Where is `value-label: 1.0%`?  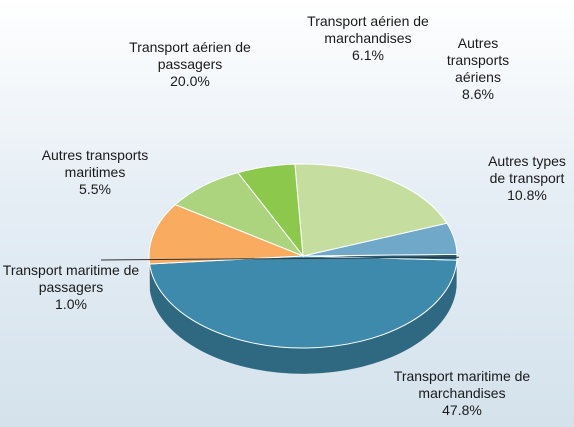 value-label: 1.0% is located at coordinates (71, 304).